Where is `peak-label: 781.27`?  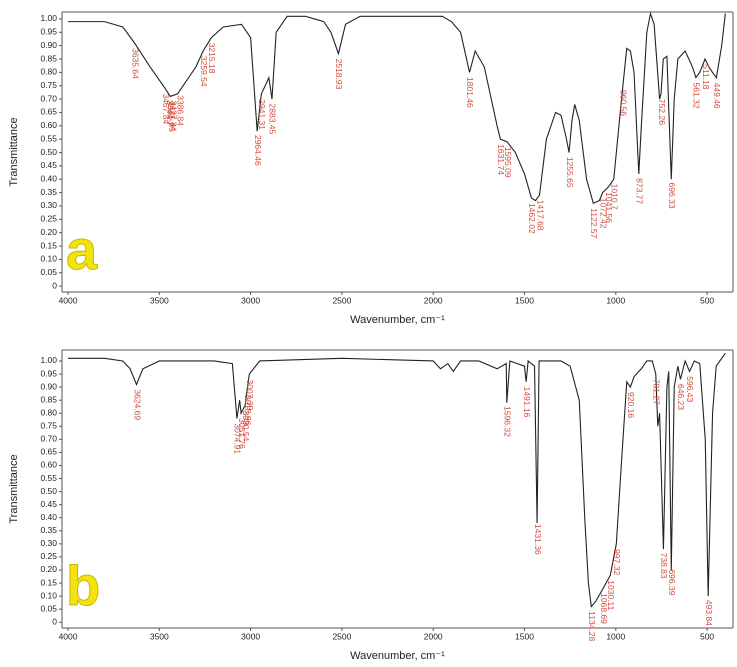
peak-label: 781.27 is located at coordinates (656, 392).